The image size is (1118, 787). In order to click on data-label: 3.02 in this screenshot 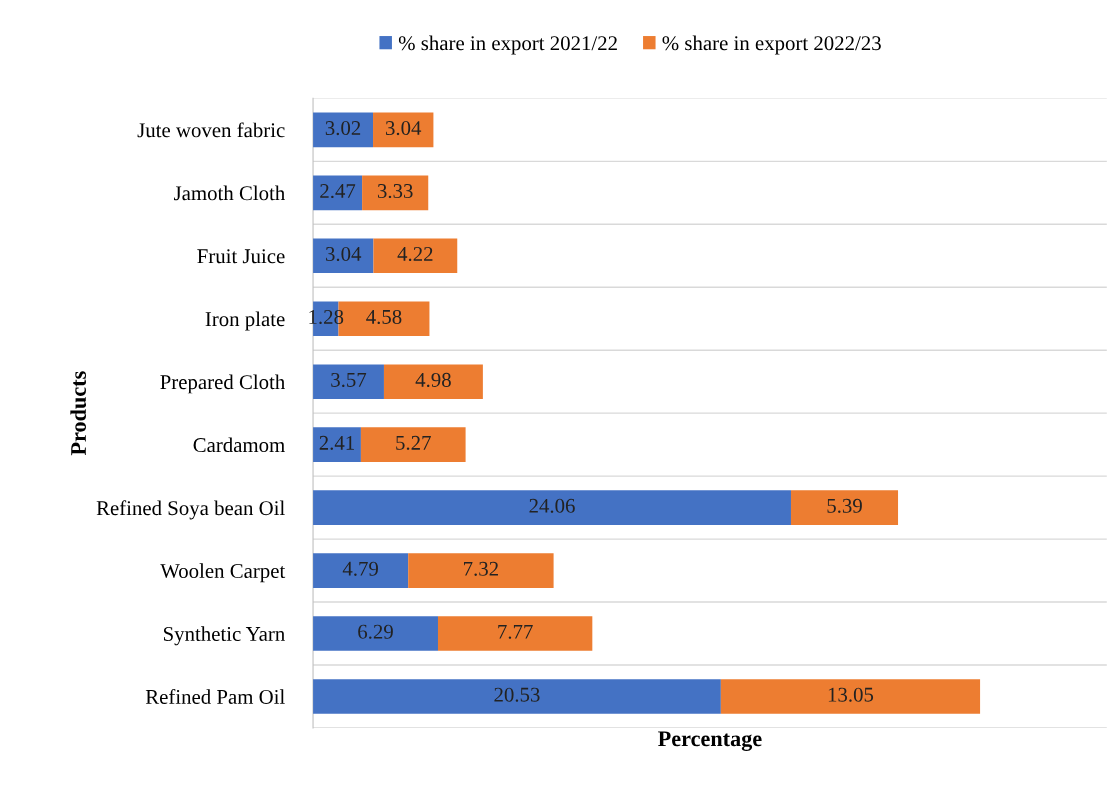, I will do `click(343, 128)`.